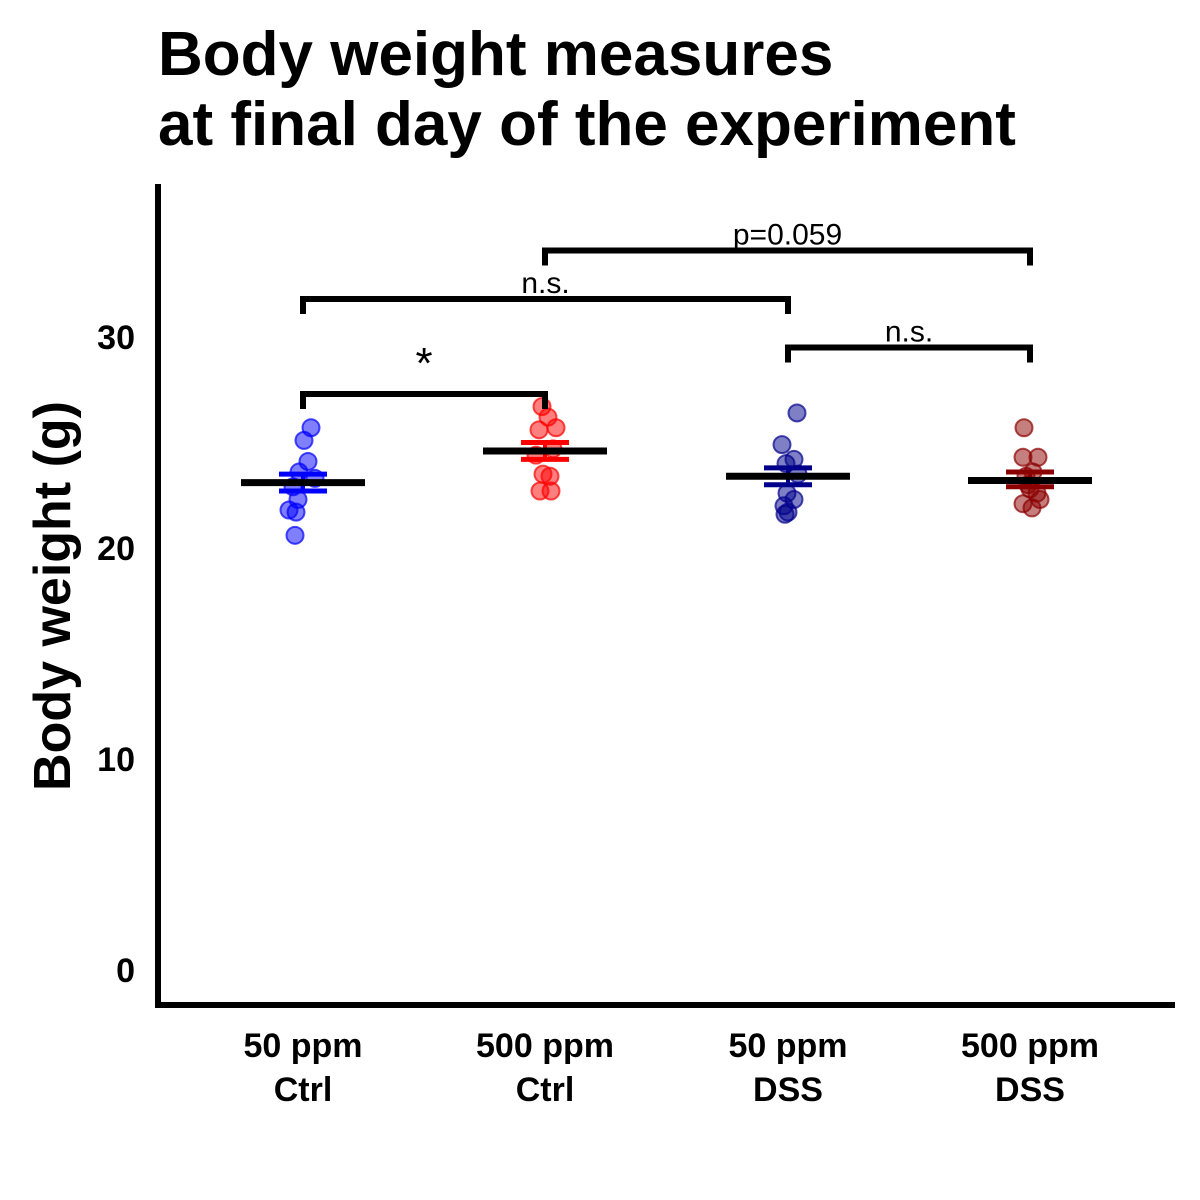  I want to click on y-tick-labels: 0 10 20 30, so click(116, 654).